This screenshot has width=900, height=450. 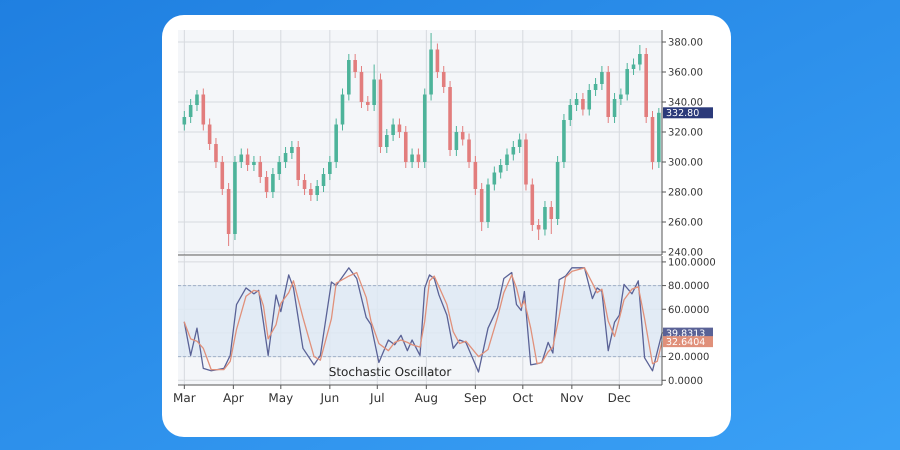 I want to click on x-tick-label: Mar, so click(x=184, y=398).